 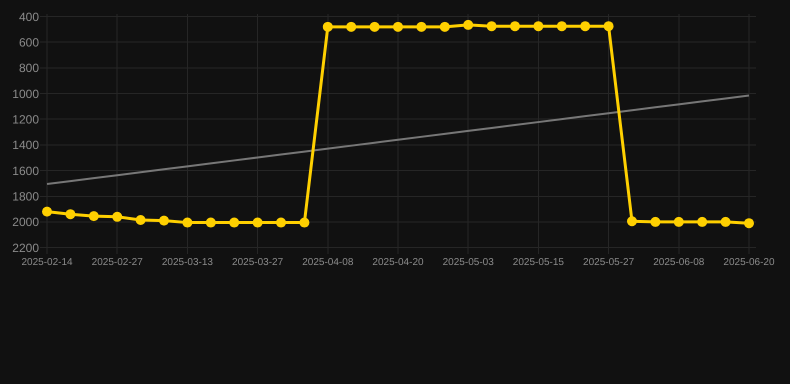 I want to click on y-tick-label: 600, so click(x=29, y=42).